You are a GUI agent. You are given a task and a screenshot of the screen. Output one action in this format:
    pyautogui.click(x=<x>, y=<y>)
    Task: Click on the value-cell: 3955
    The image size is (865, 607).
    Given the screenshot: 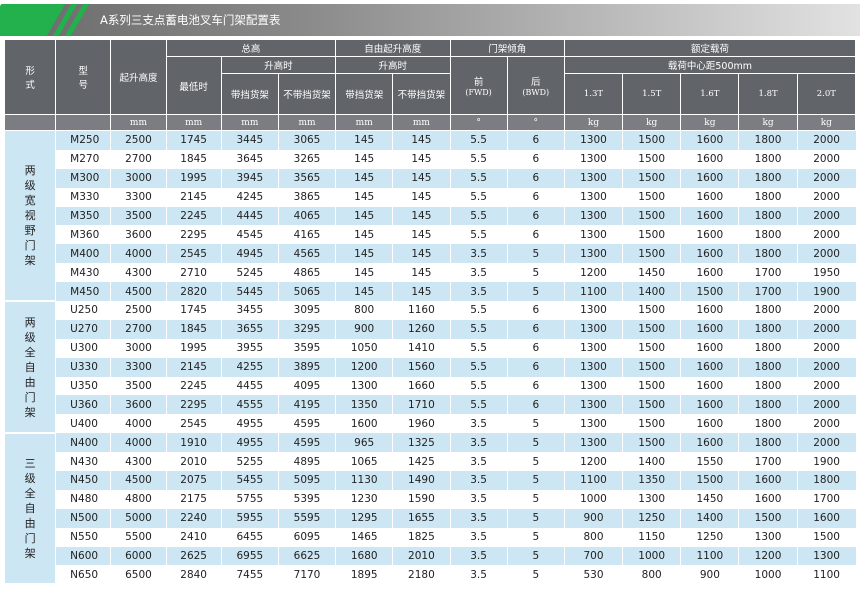 What is the action you would take?
    pyautogui.click(x=249, y=348)
    